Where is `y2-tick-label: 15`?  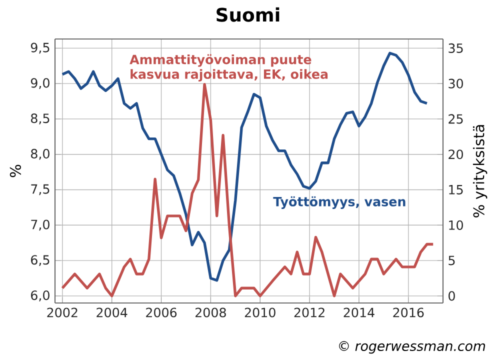
y2-tick-label: 15 is located at coordinates (456, 189).